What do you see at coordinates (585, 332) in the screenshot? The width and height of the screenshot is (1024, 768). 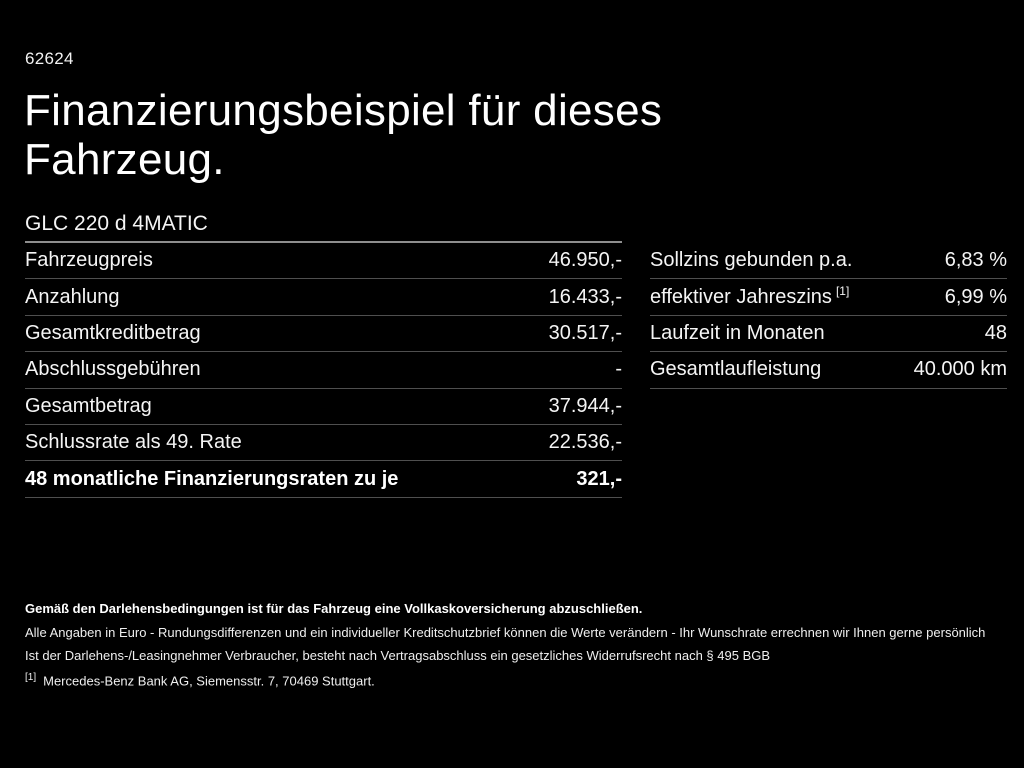 I see `row-value: 30.517,-` at bounding box center [585, 332].